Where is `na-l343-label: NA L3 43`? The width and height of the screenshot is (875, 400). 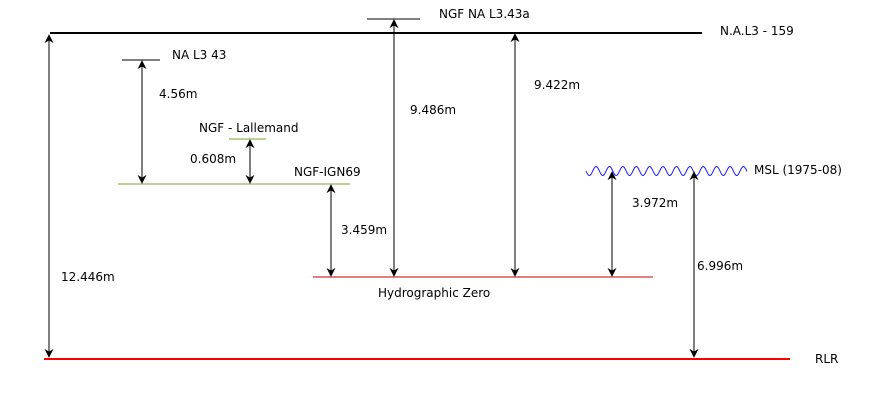 na-l343-label: NA L3 43 is located at coordinates (199, 55).